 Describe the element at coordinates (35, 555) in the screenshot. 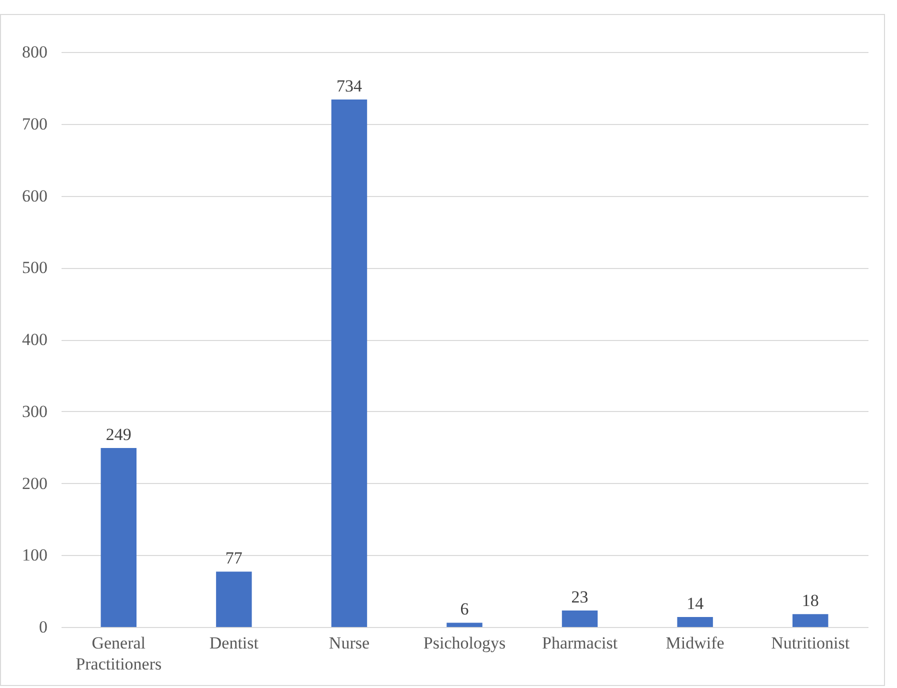

I see `y-tick-label: 100` at that location.